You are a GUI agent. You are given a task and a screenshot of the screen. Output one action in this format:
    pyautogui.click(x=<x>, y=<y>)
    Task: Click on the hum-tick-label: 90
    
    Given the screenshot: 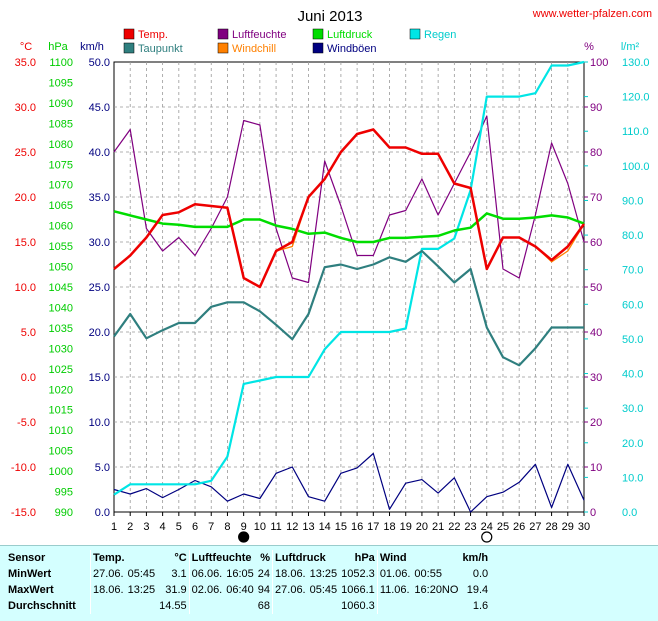 What is the action you would take?
    pyautogui.click(x=596, y=108)
    